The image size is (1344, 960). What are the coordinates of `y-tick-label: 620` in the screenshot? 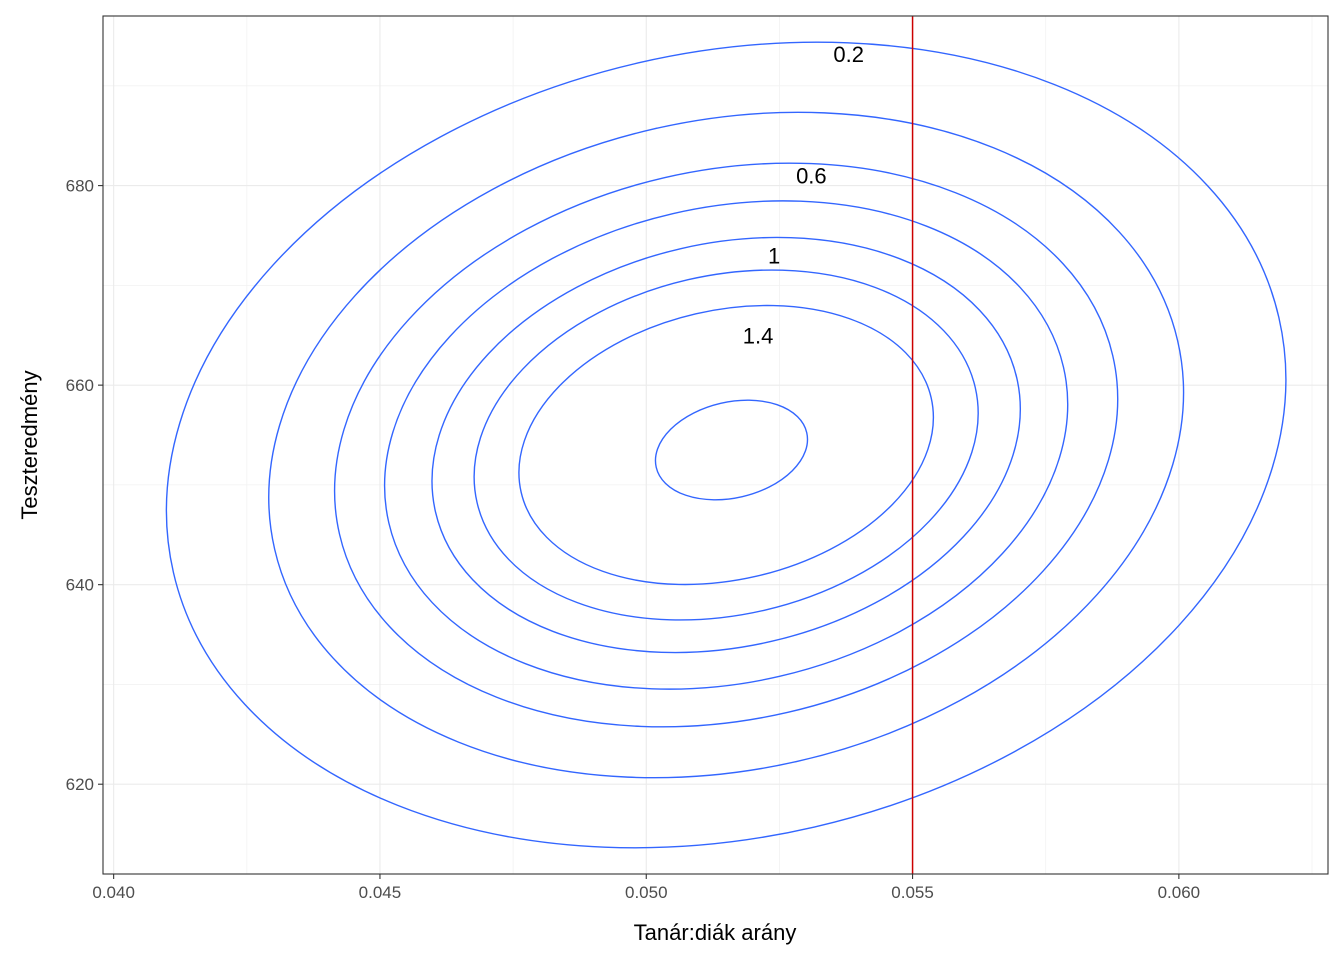 It's located at (80, 784).